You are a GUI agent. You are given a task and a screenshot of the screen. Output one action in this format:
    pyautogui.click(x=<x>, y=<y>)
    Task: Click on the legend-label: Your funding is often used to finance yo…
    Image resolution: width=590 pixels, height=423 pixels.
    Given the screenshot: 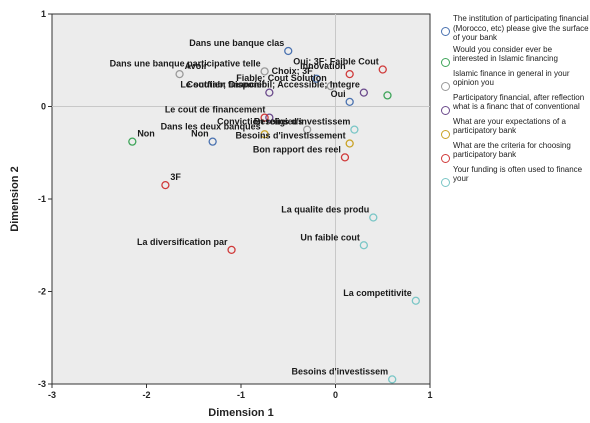 What is the action you would take?
    pyautogui.click(x=518, y=174)
    